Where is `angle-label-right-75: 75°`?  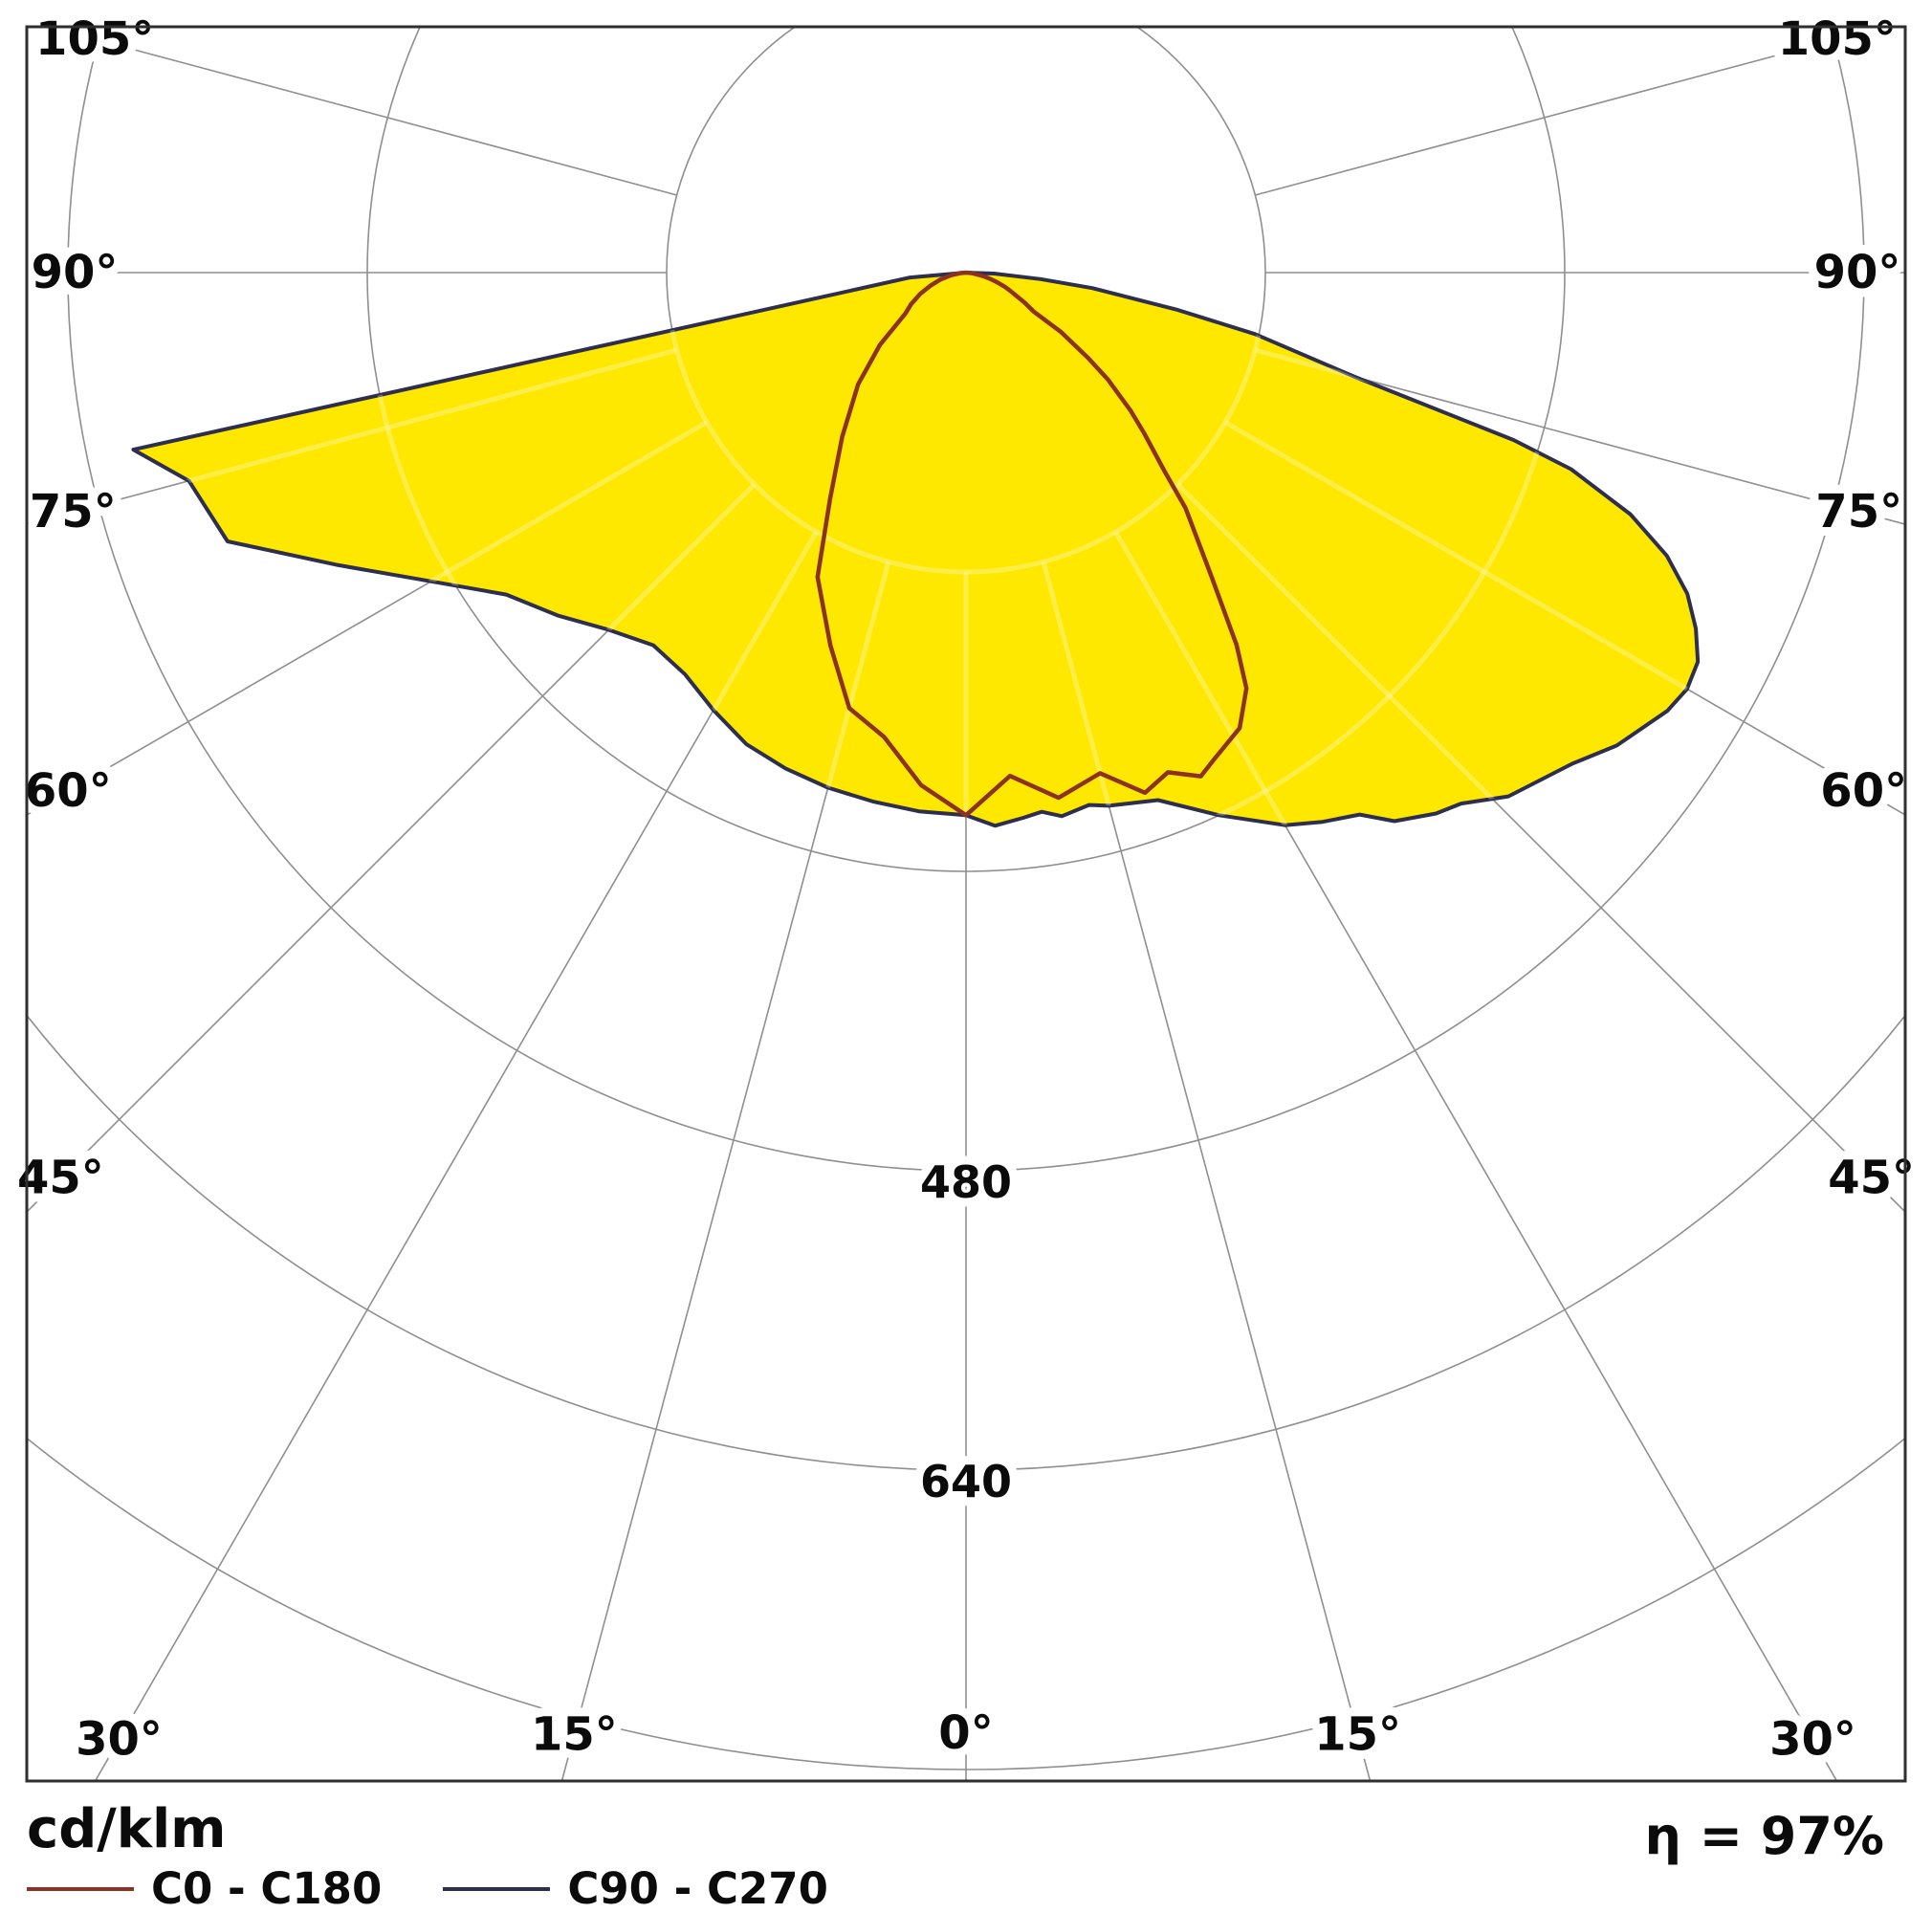 angle-label-right-75: 75° is located at coordinates (1858, 512).